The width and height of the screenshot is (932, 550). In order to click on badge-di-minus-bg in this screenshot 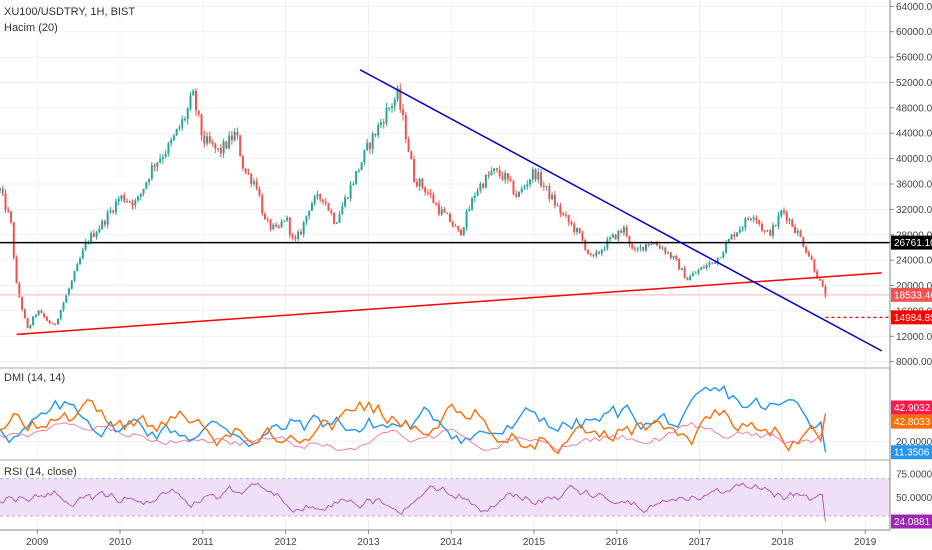, I will do `click(911, 421)`.